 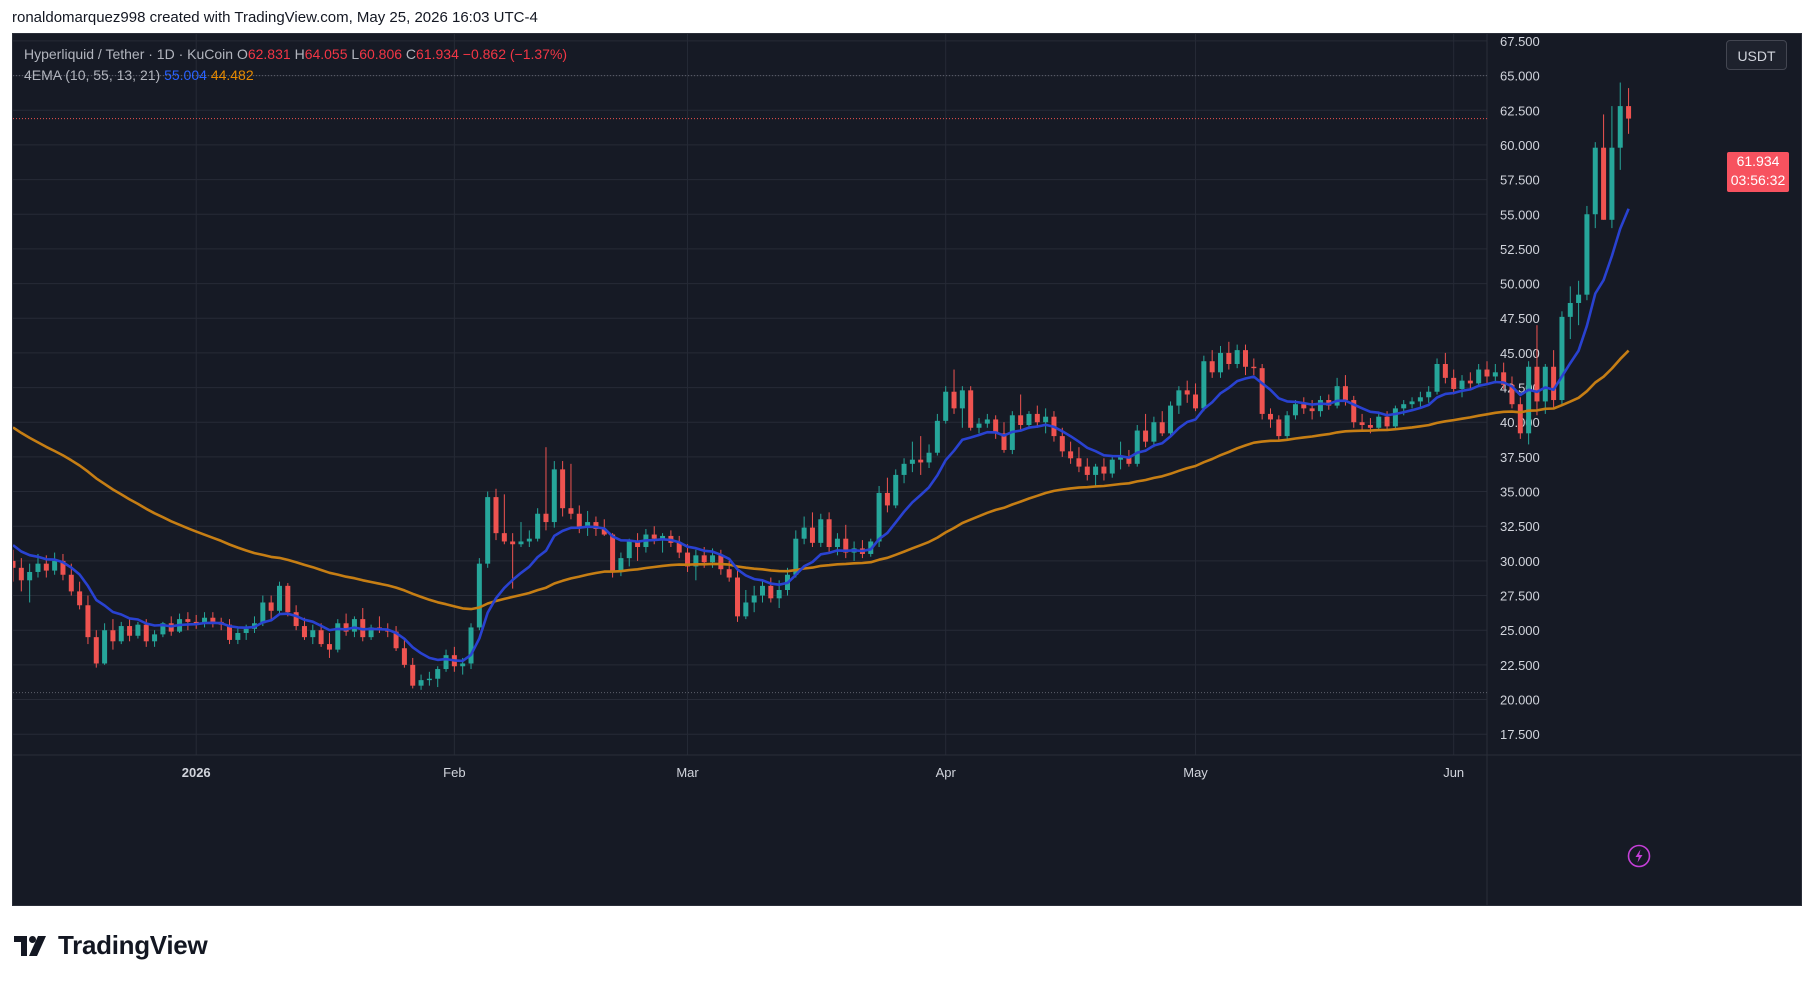 I want to click on y-tick-label: 22.500, so click(x=1520, y=665).